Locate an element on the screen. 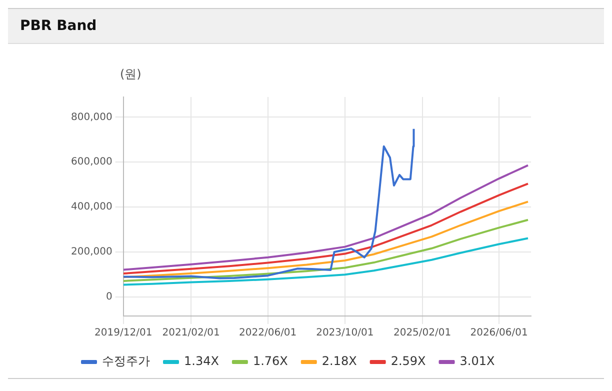  legend-label: 2.18X is located at coordinates (339, 361).